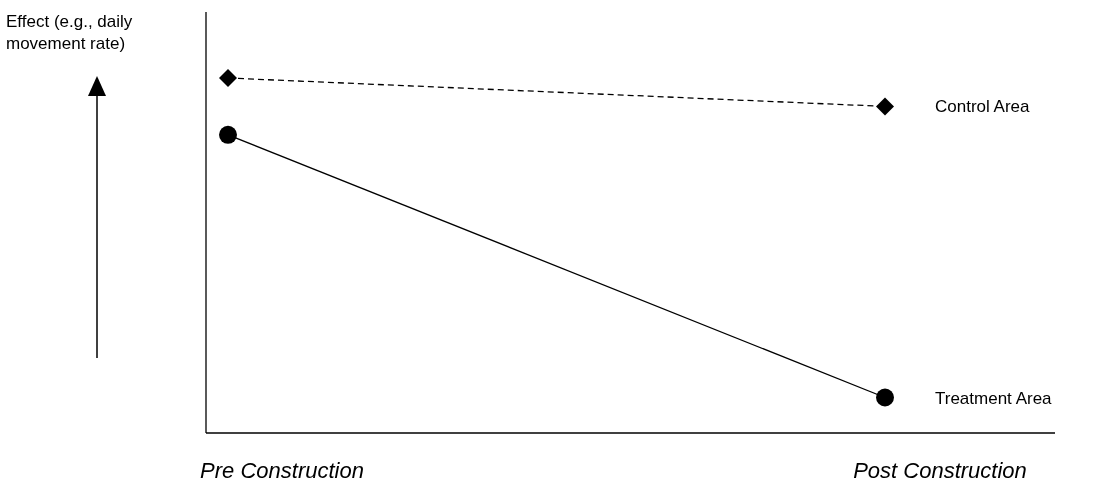 The image size is (1107, 487). What do you see at coordinates (940, 470) in the screenshot?
I see `x-tick-label: Post Construction` at bounding box center [940, 470].